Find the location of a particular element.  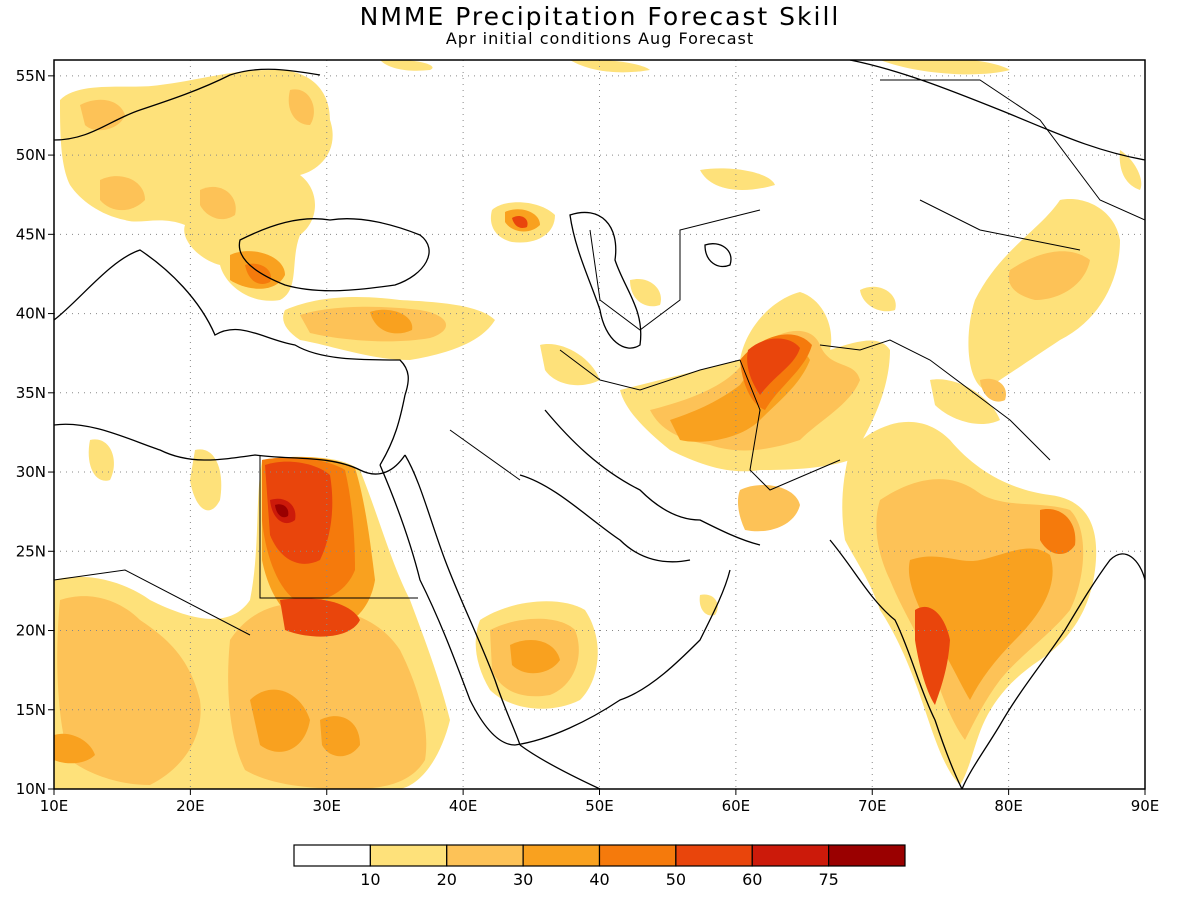

lat-tick-label: 30N is located at coordinates (31, 472).